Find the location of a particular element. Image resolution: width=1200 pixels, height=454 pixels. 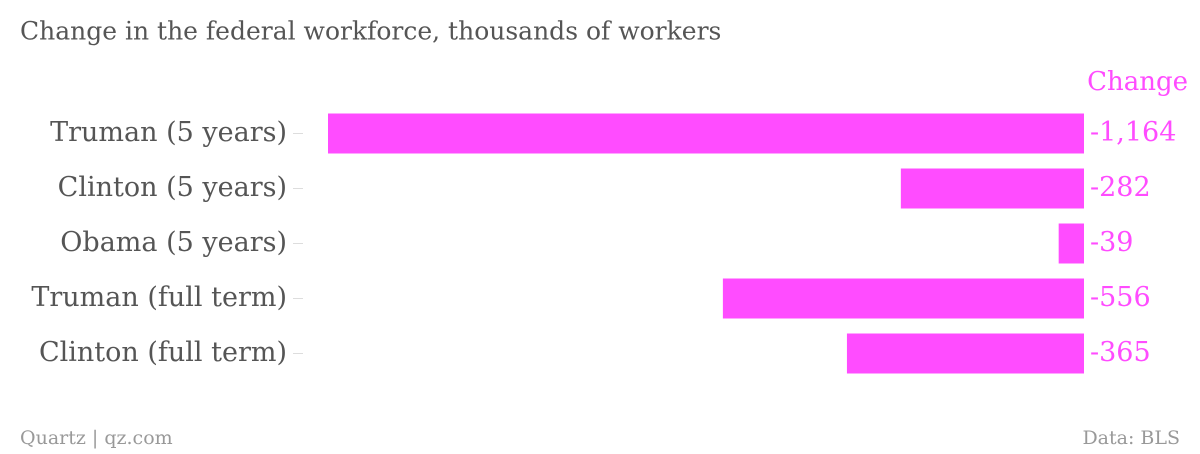

y-tick-label: Clinton (5 years) is located at coordinates (172, 187).